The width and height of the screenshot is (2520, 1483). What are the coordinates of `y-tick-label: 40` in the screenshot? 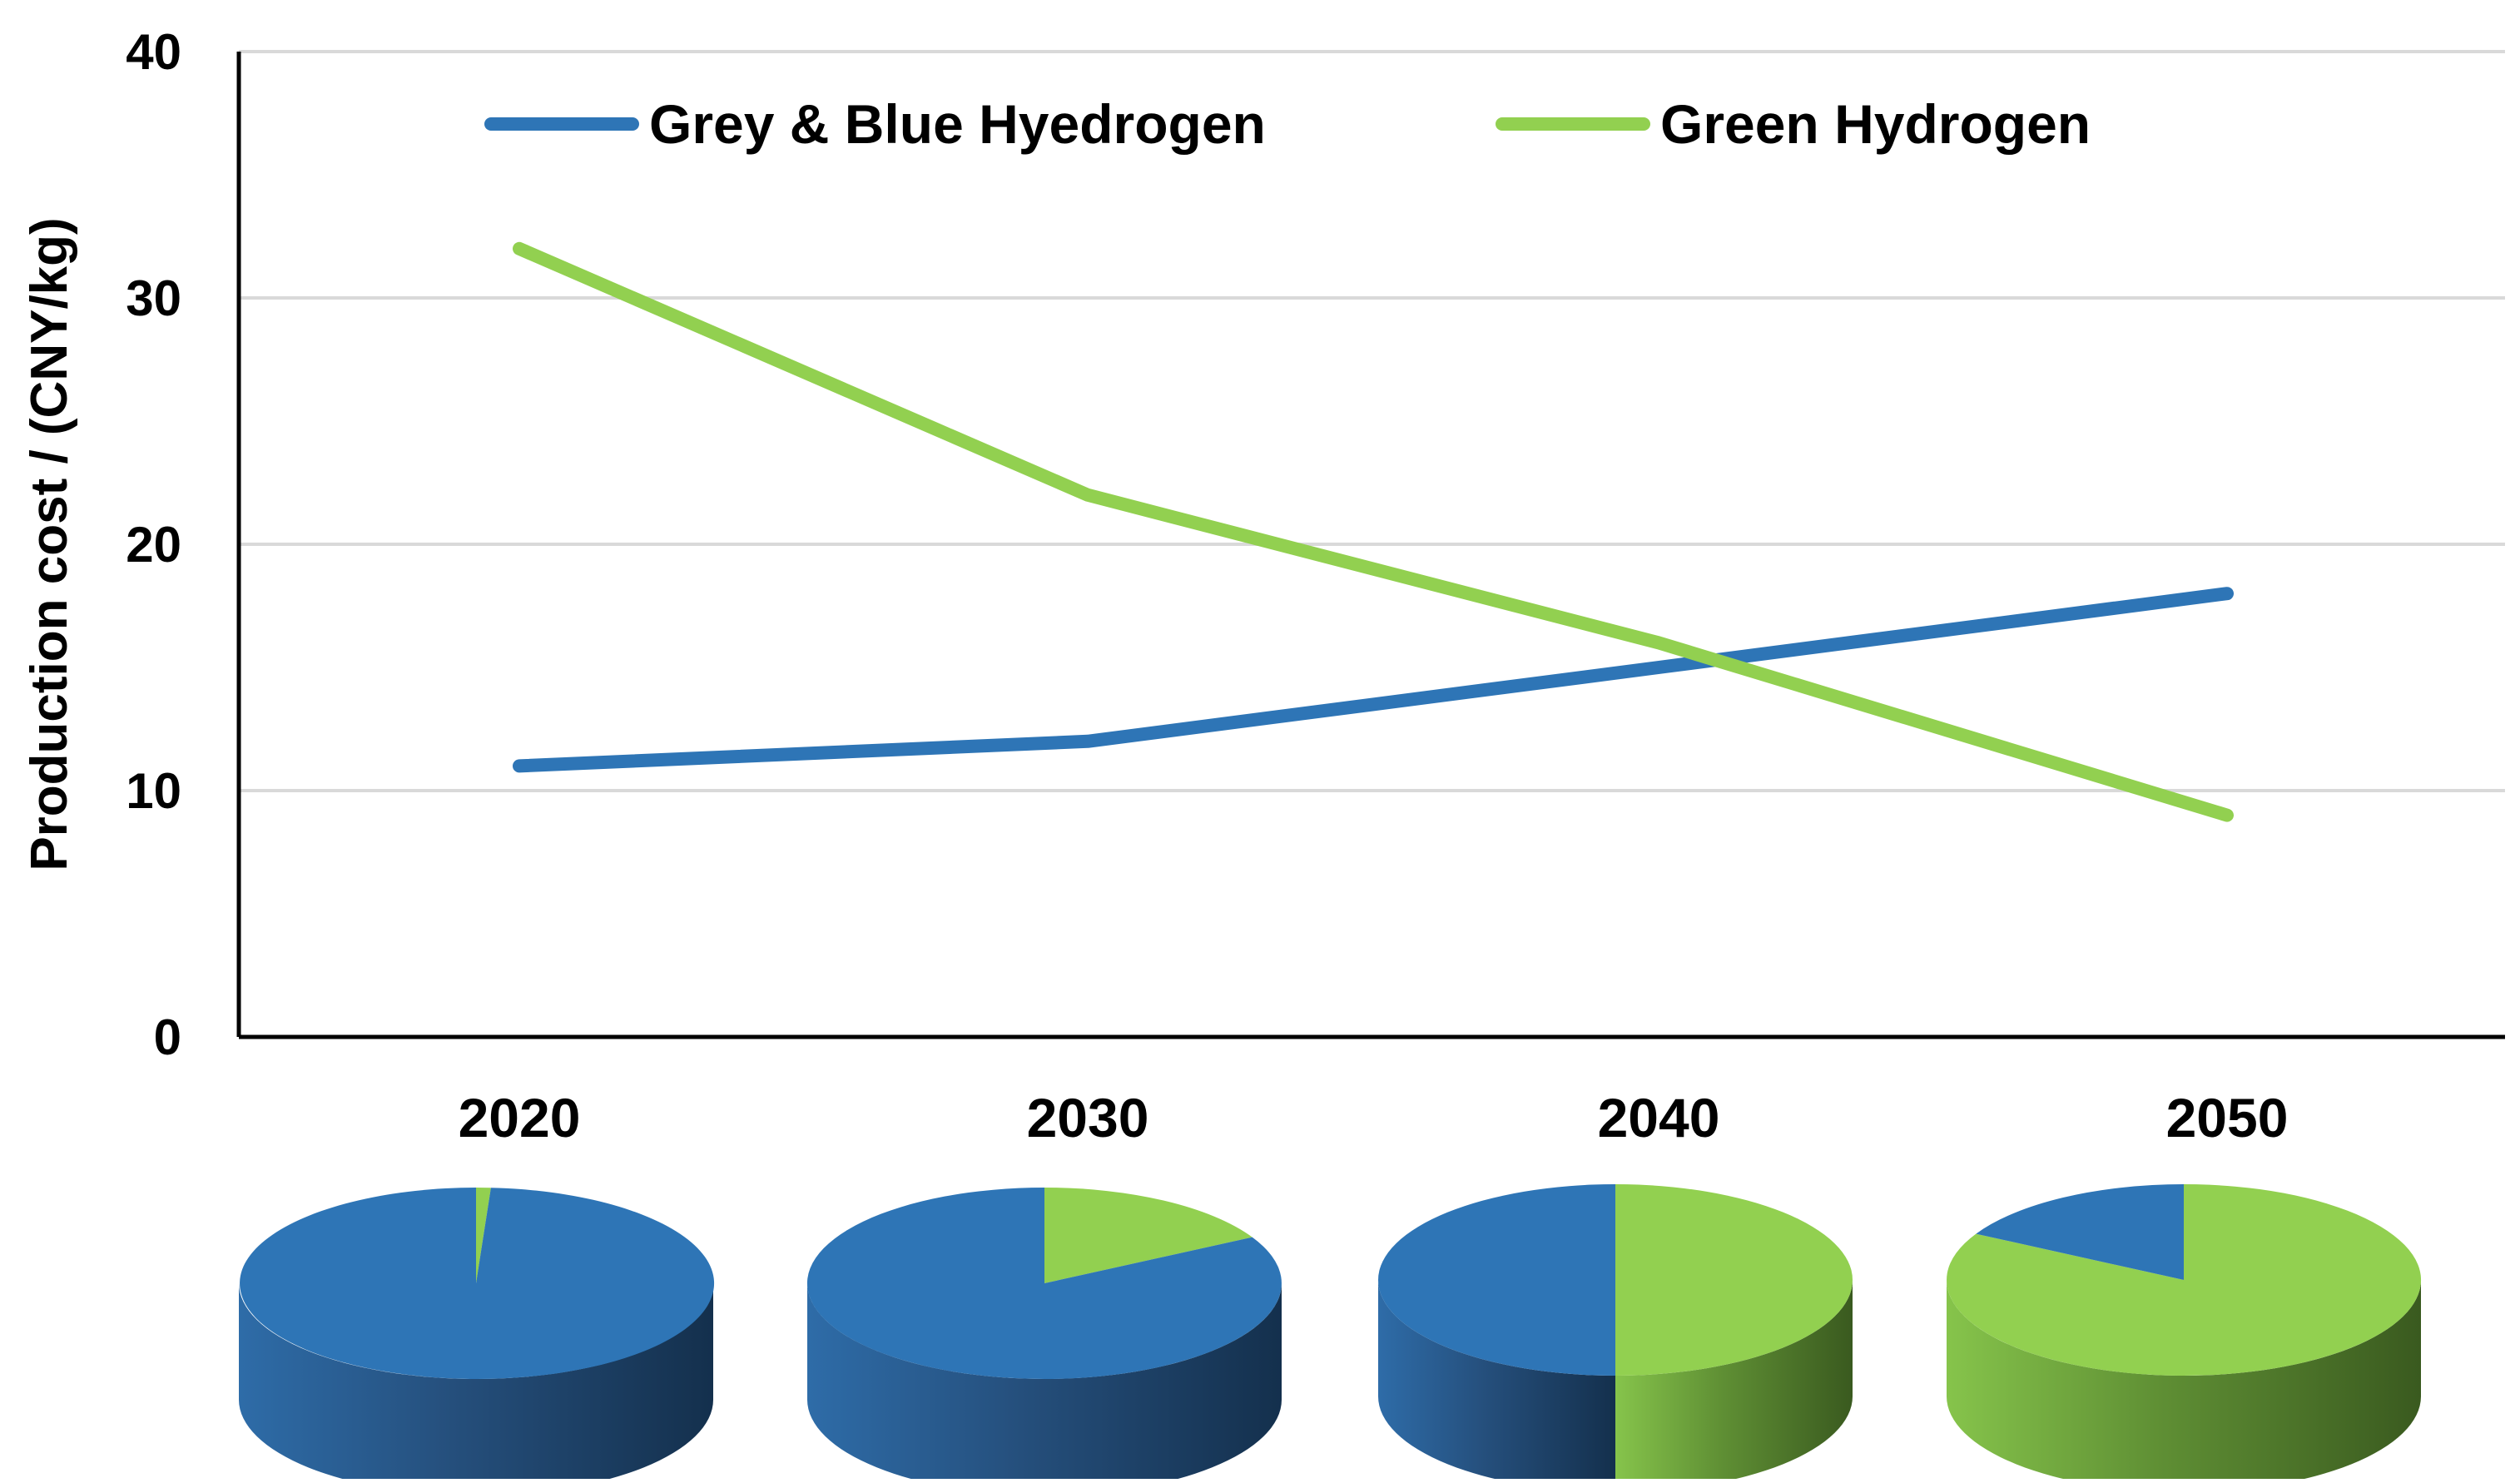 It's located at (153, 52).